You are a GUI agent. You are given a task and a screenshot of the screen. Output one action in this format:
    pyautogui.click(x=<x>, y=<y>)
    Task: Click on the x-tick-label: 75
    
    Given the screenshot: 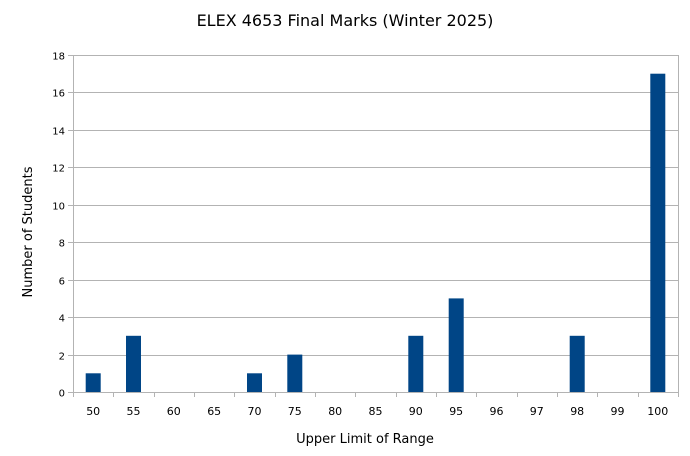 What is the action you would take?
    pyautogui.click(x=295, y=411)
    